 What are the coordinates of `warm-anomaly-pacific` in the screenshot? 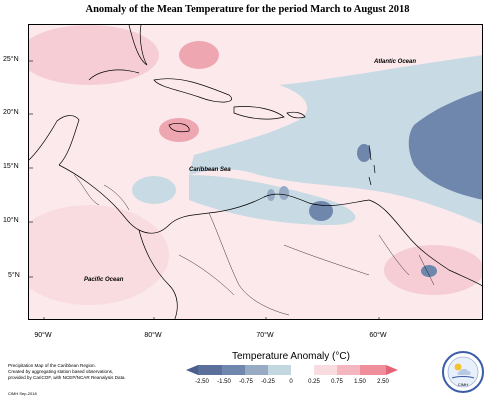 It's located at (99, 255).